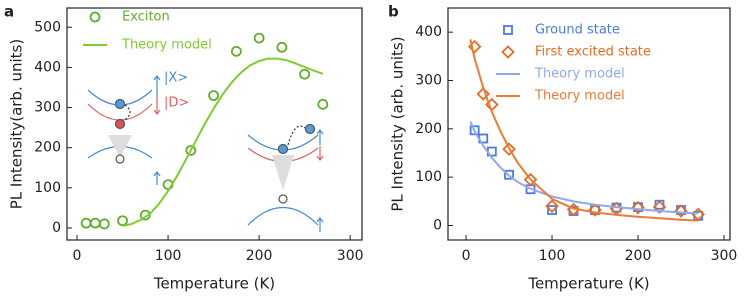 The width and height of the screenshot is (747, 296). What do you see at coordinates (146, 17) in the screenshot?
I see `legend-label: Exciton` at bounding box center [146, 17].